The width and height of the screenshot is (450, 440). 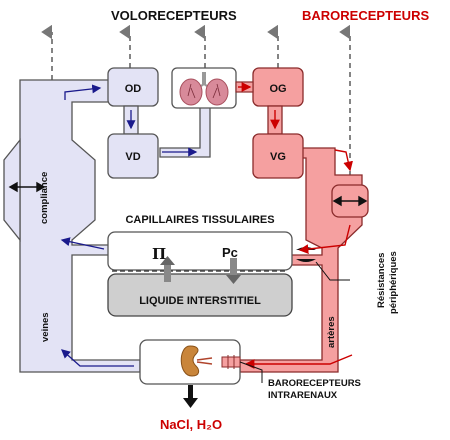 I want to click on baro-intrarenal-line1: BARORECEPTEURS, so click(x=314, y=383).